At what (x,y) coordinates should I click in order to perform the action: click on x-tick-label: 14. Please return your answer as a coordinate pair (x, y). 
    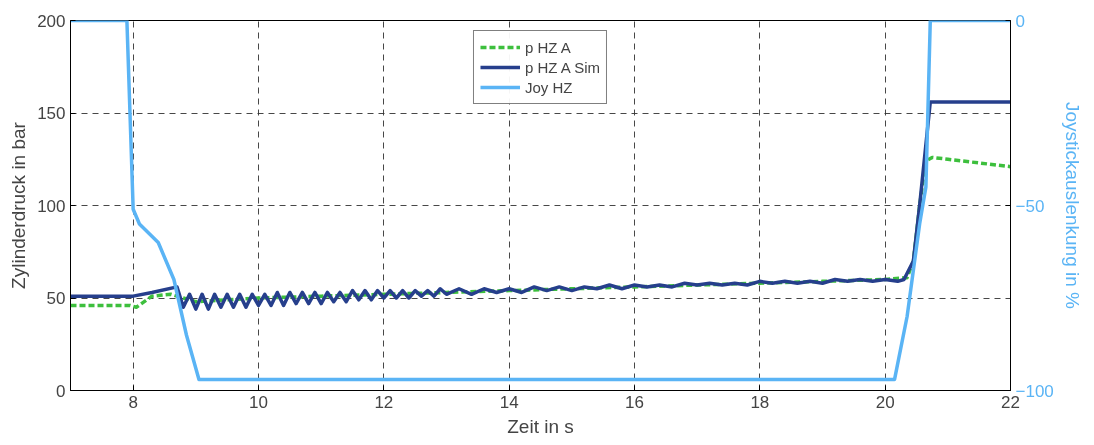
    Looking at the image, I should click on (509, 402).